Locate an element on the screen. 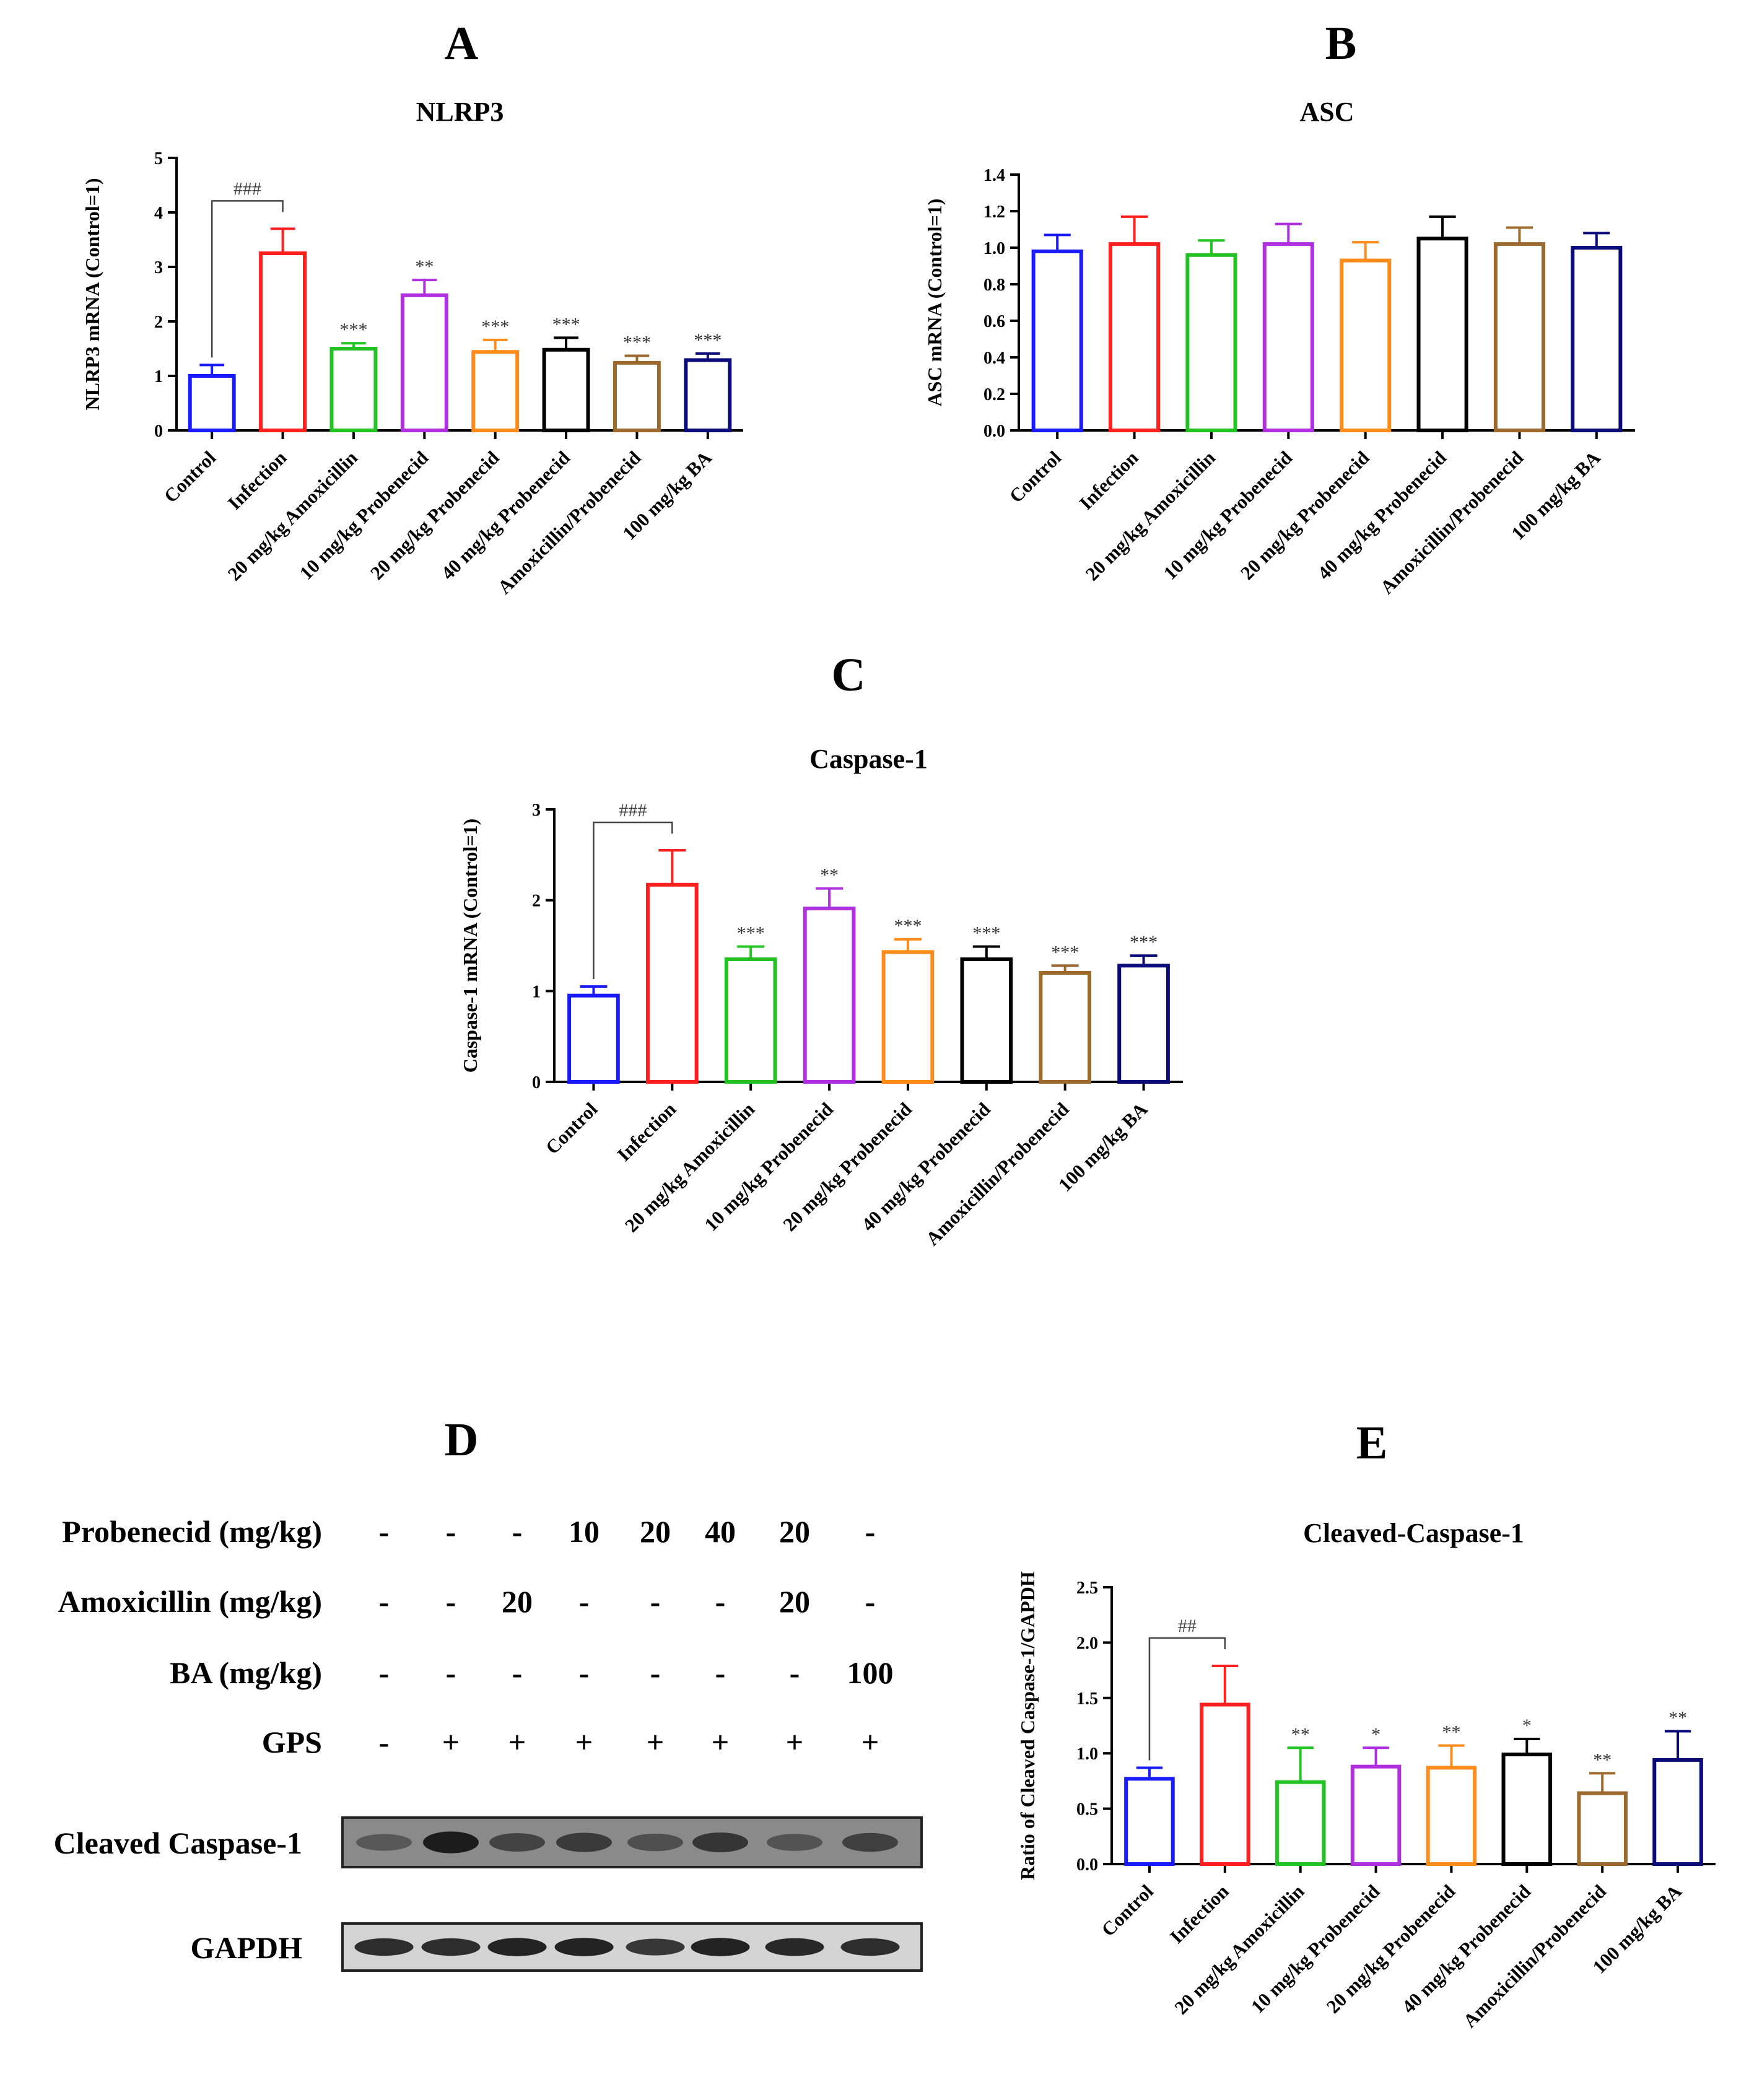 This screenshot has height=2100, width=1749. y-axis-label: Caspase-1 mRNA (Control=1) is located at coordinates (470, 946).